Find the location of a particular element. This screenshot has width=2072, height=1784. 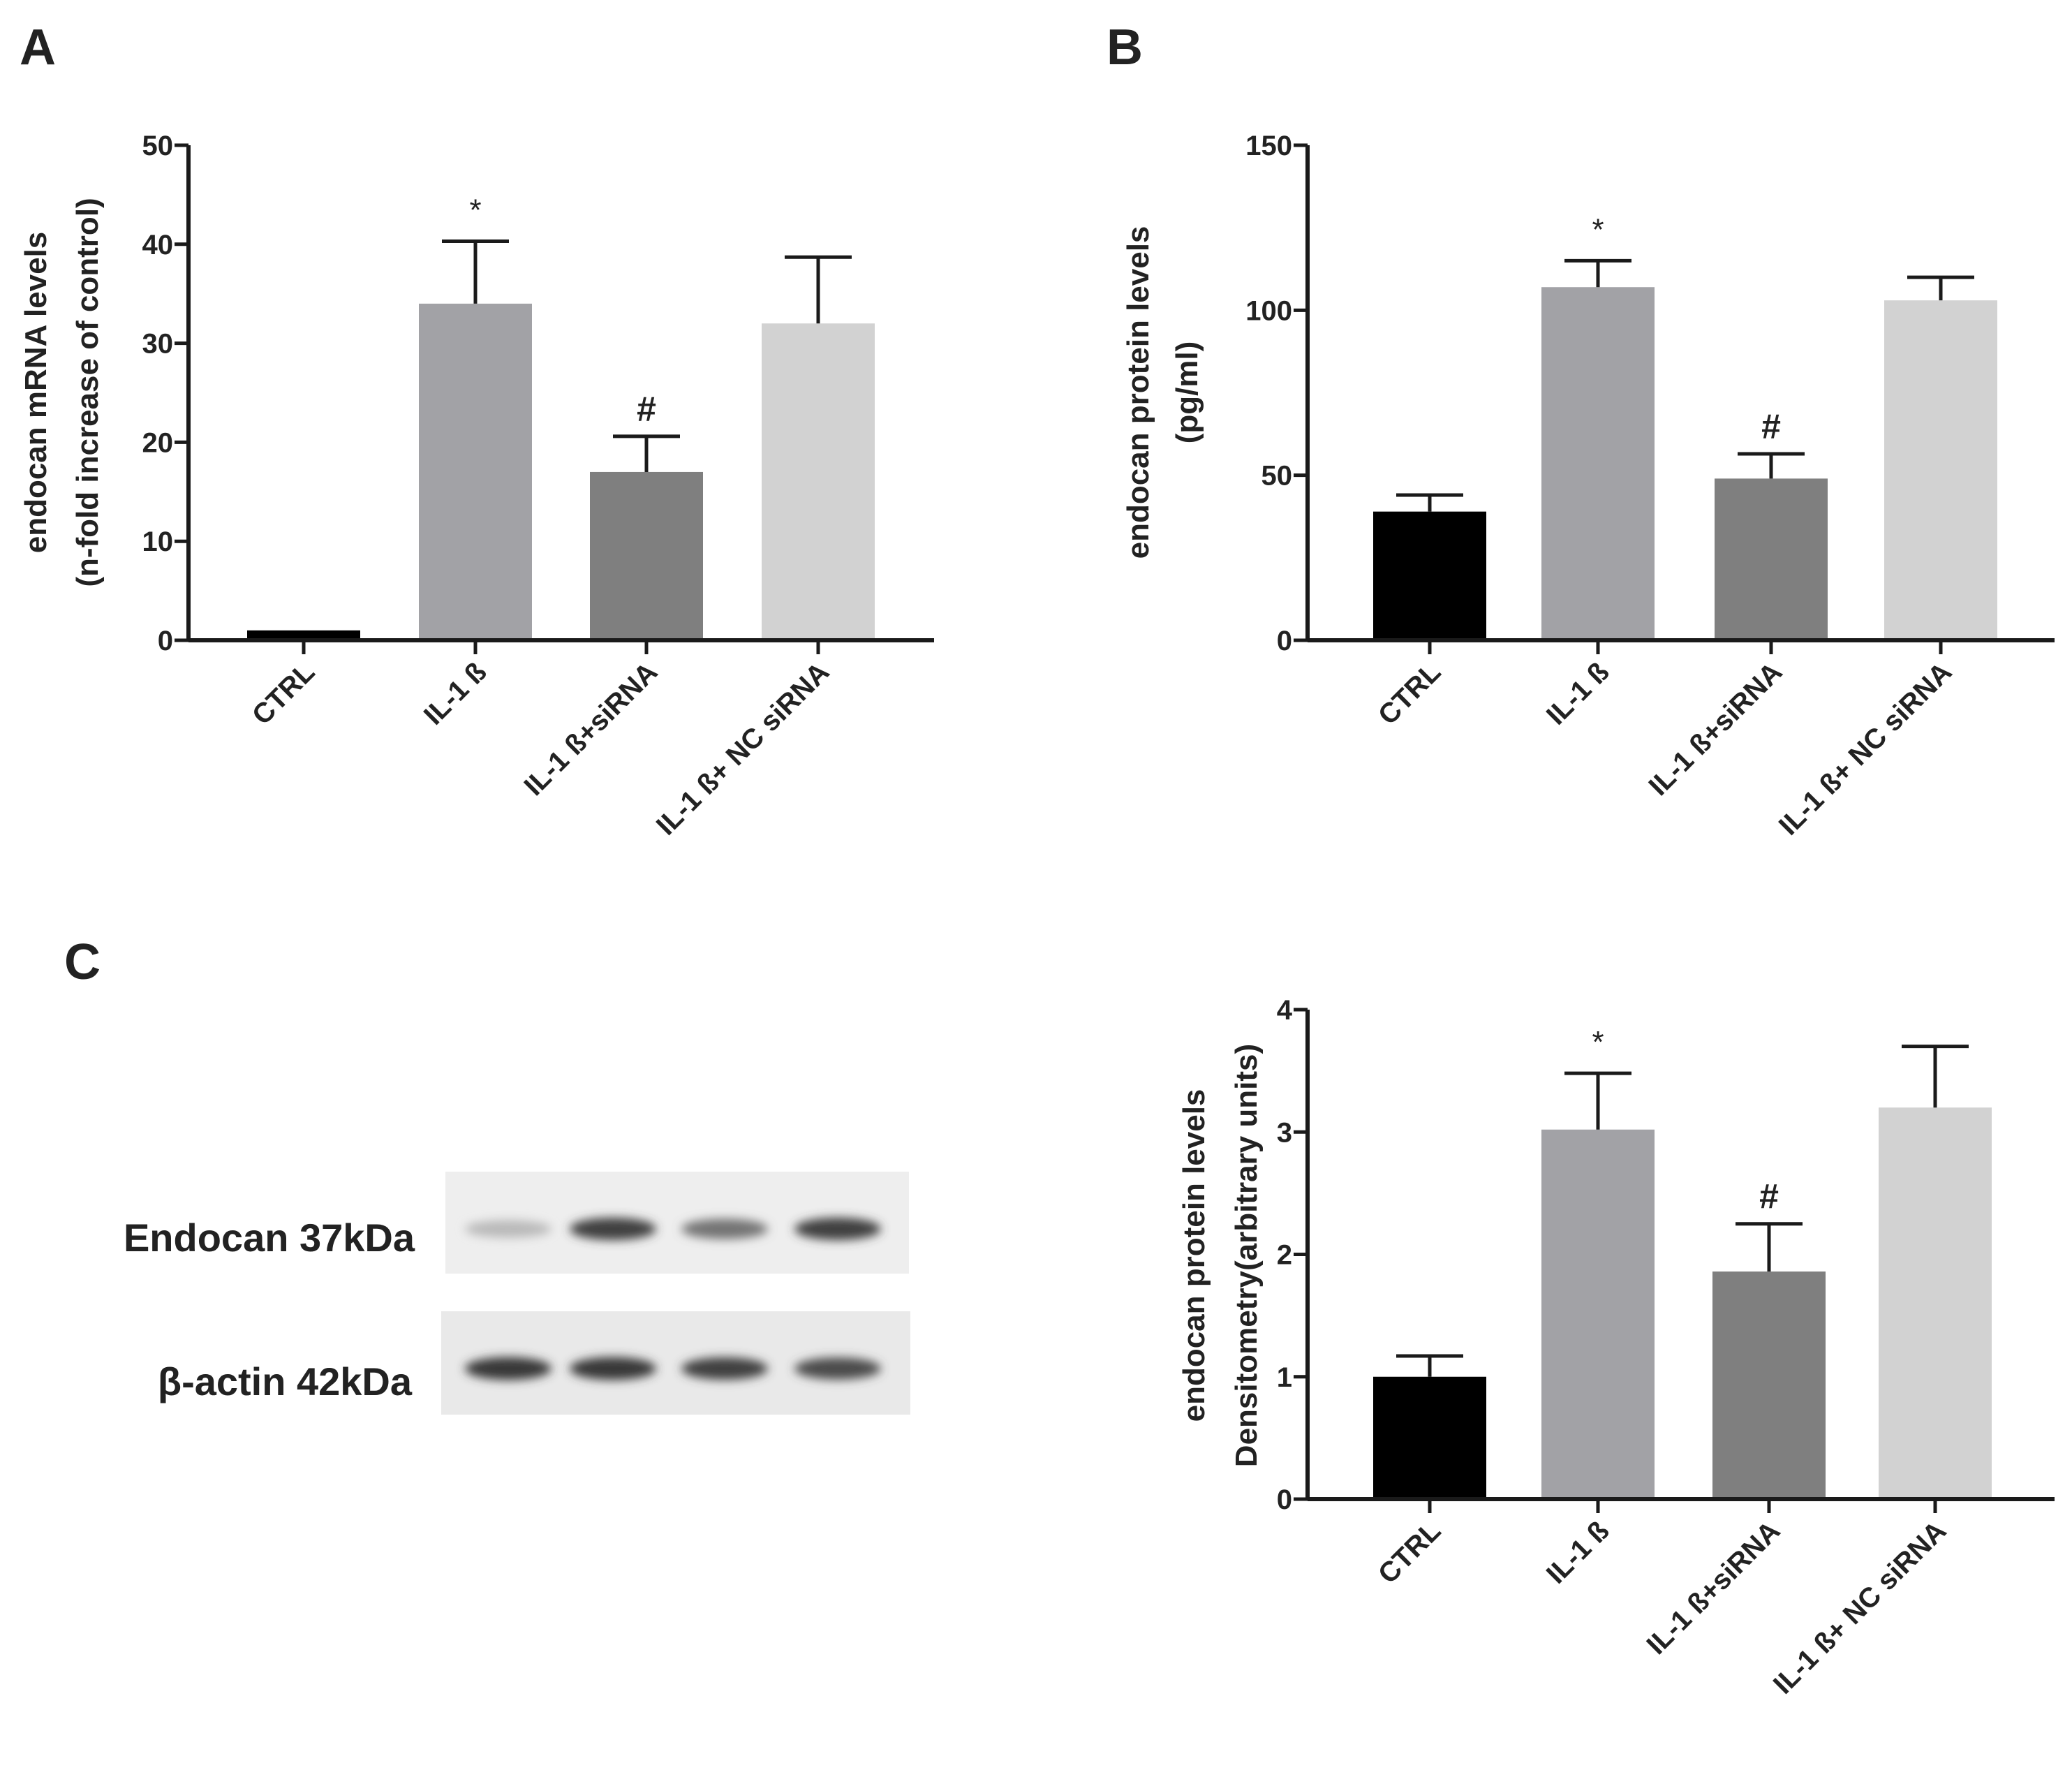

y-tick-label-a-3: 30 is located at coordinates (158, 345).